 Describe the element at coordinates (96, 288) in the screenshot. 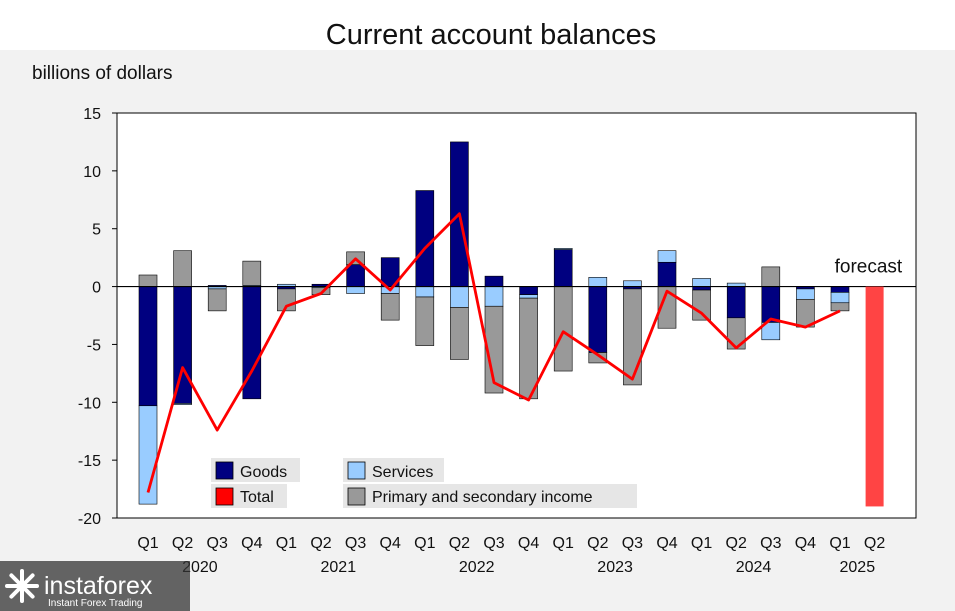

I see `y-tick-label: 0` at that location.